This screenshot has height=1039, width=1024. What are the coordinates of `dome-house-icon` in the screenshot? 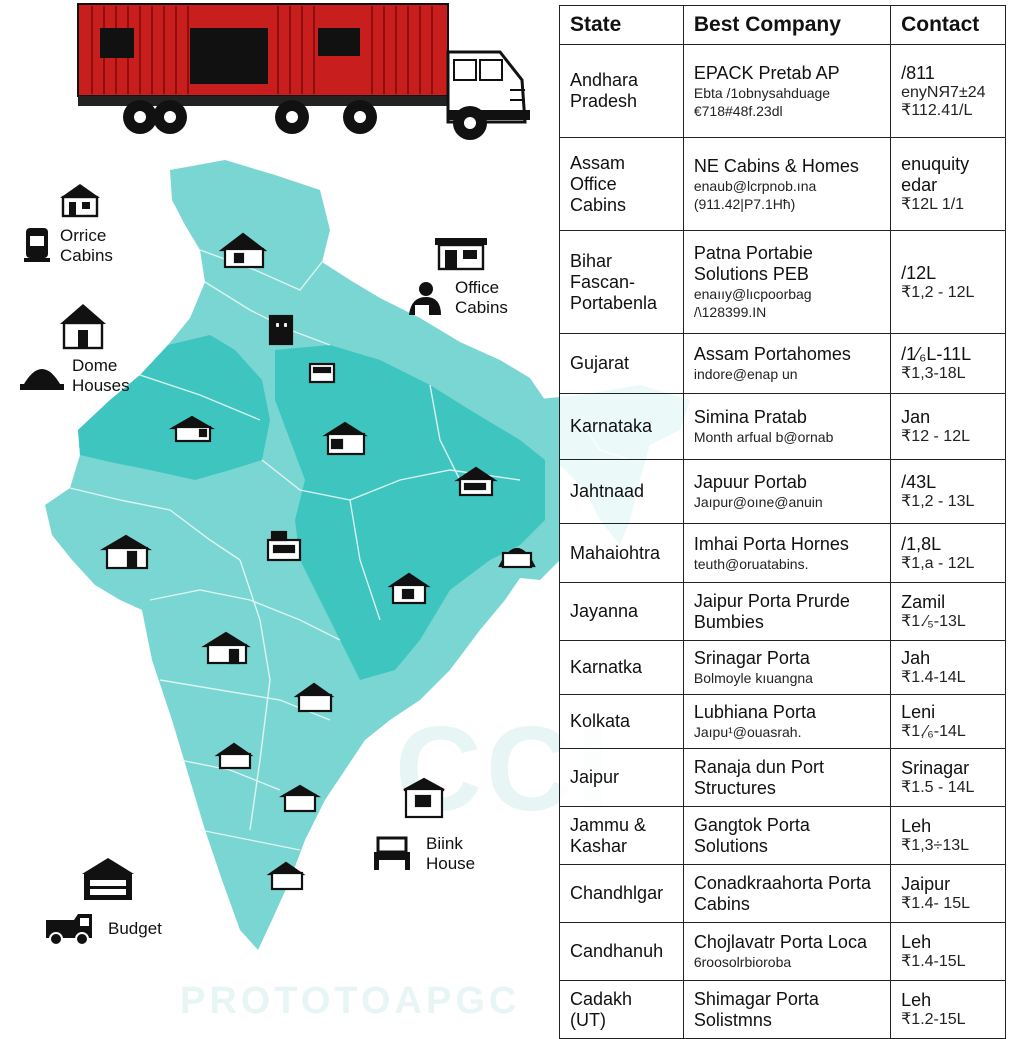 It's located at (42, 379).